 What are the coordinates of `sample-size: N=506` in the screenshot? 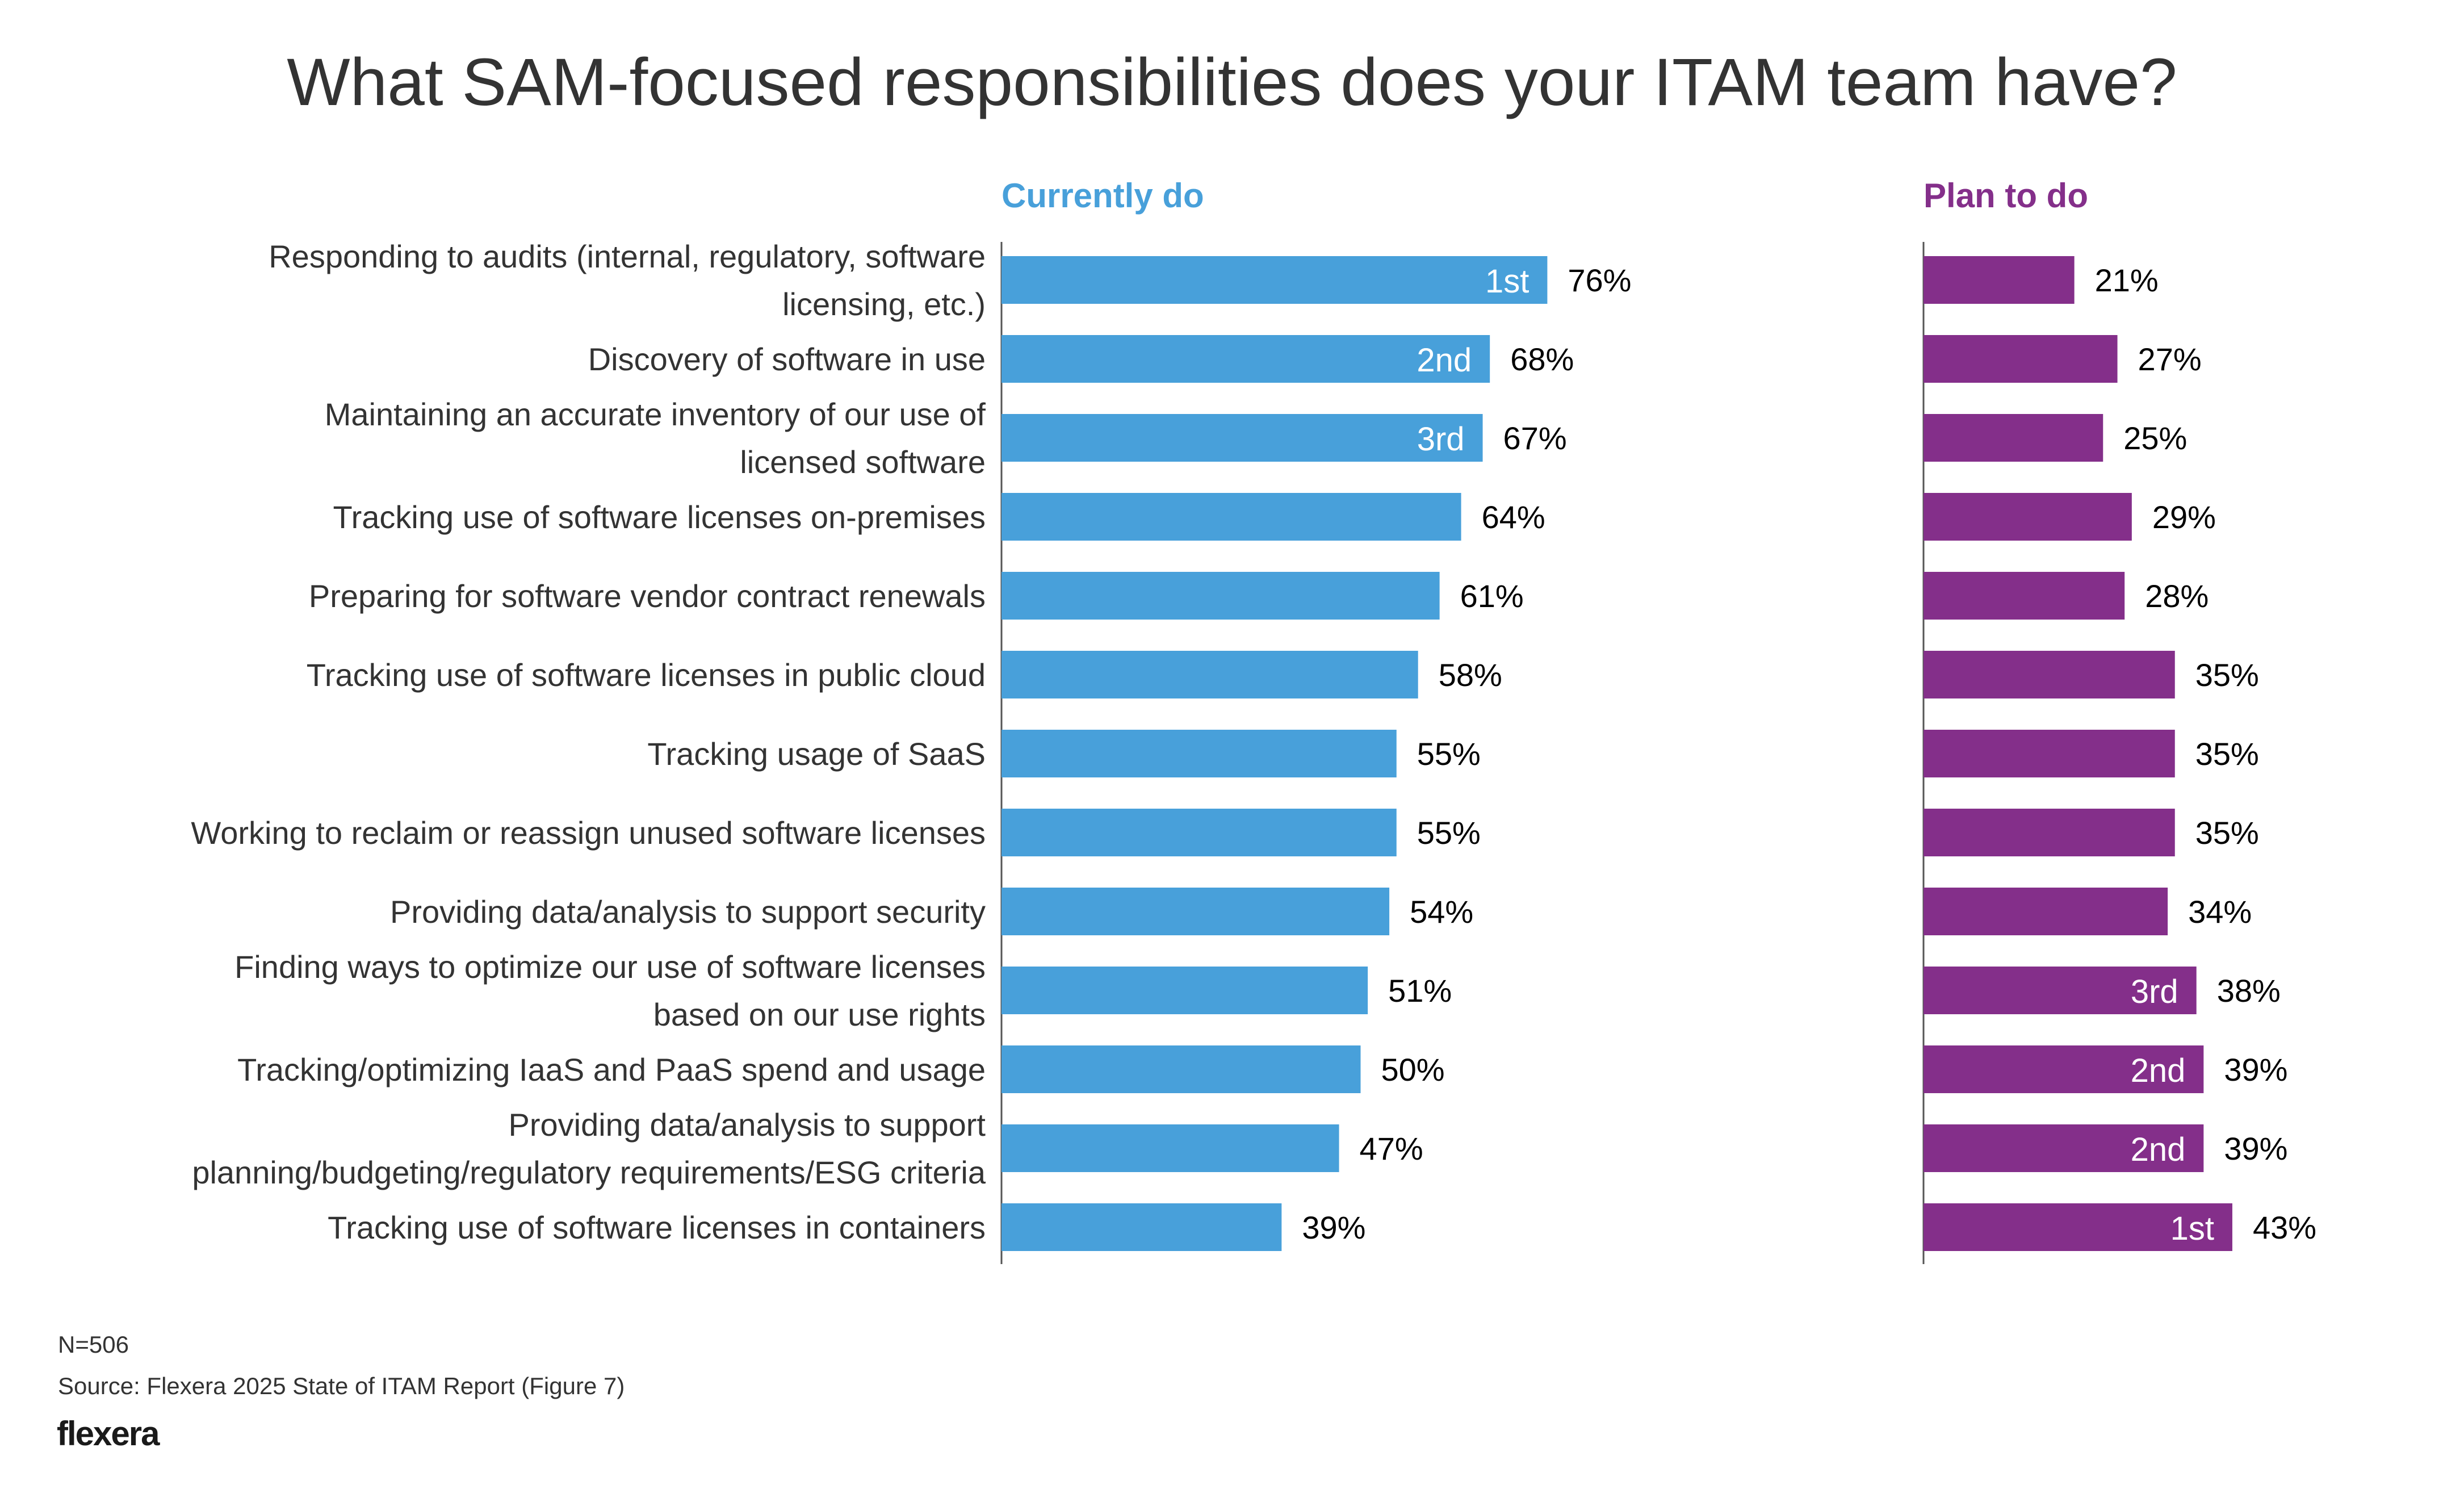 It's located at (93, 1344).